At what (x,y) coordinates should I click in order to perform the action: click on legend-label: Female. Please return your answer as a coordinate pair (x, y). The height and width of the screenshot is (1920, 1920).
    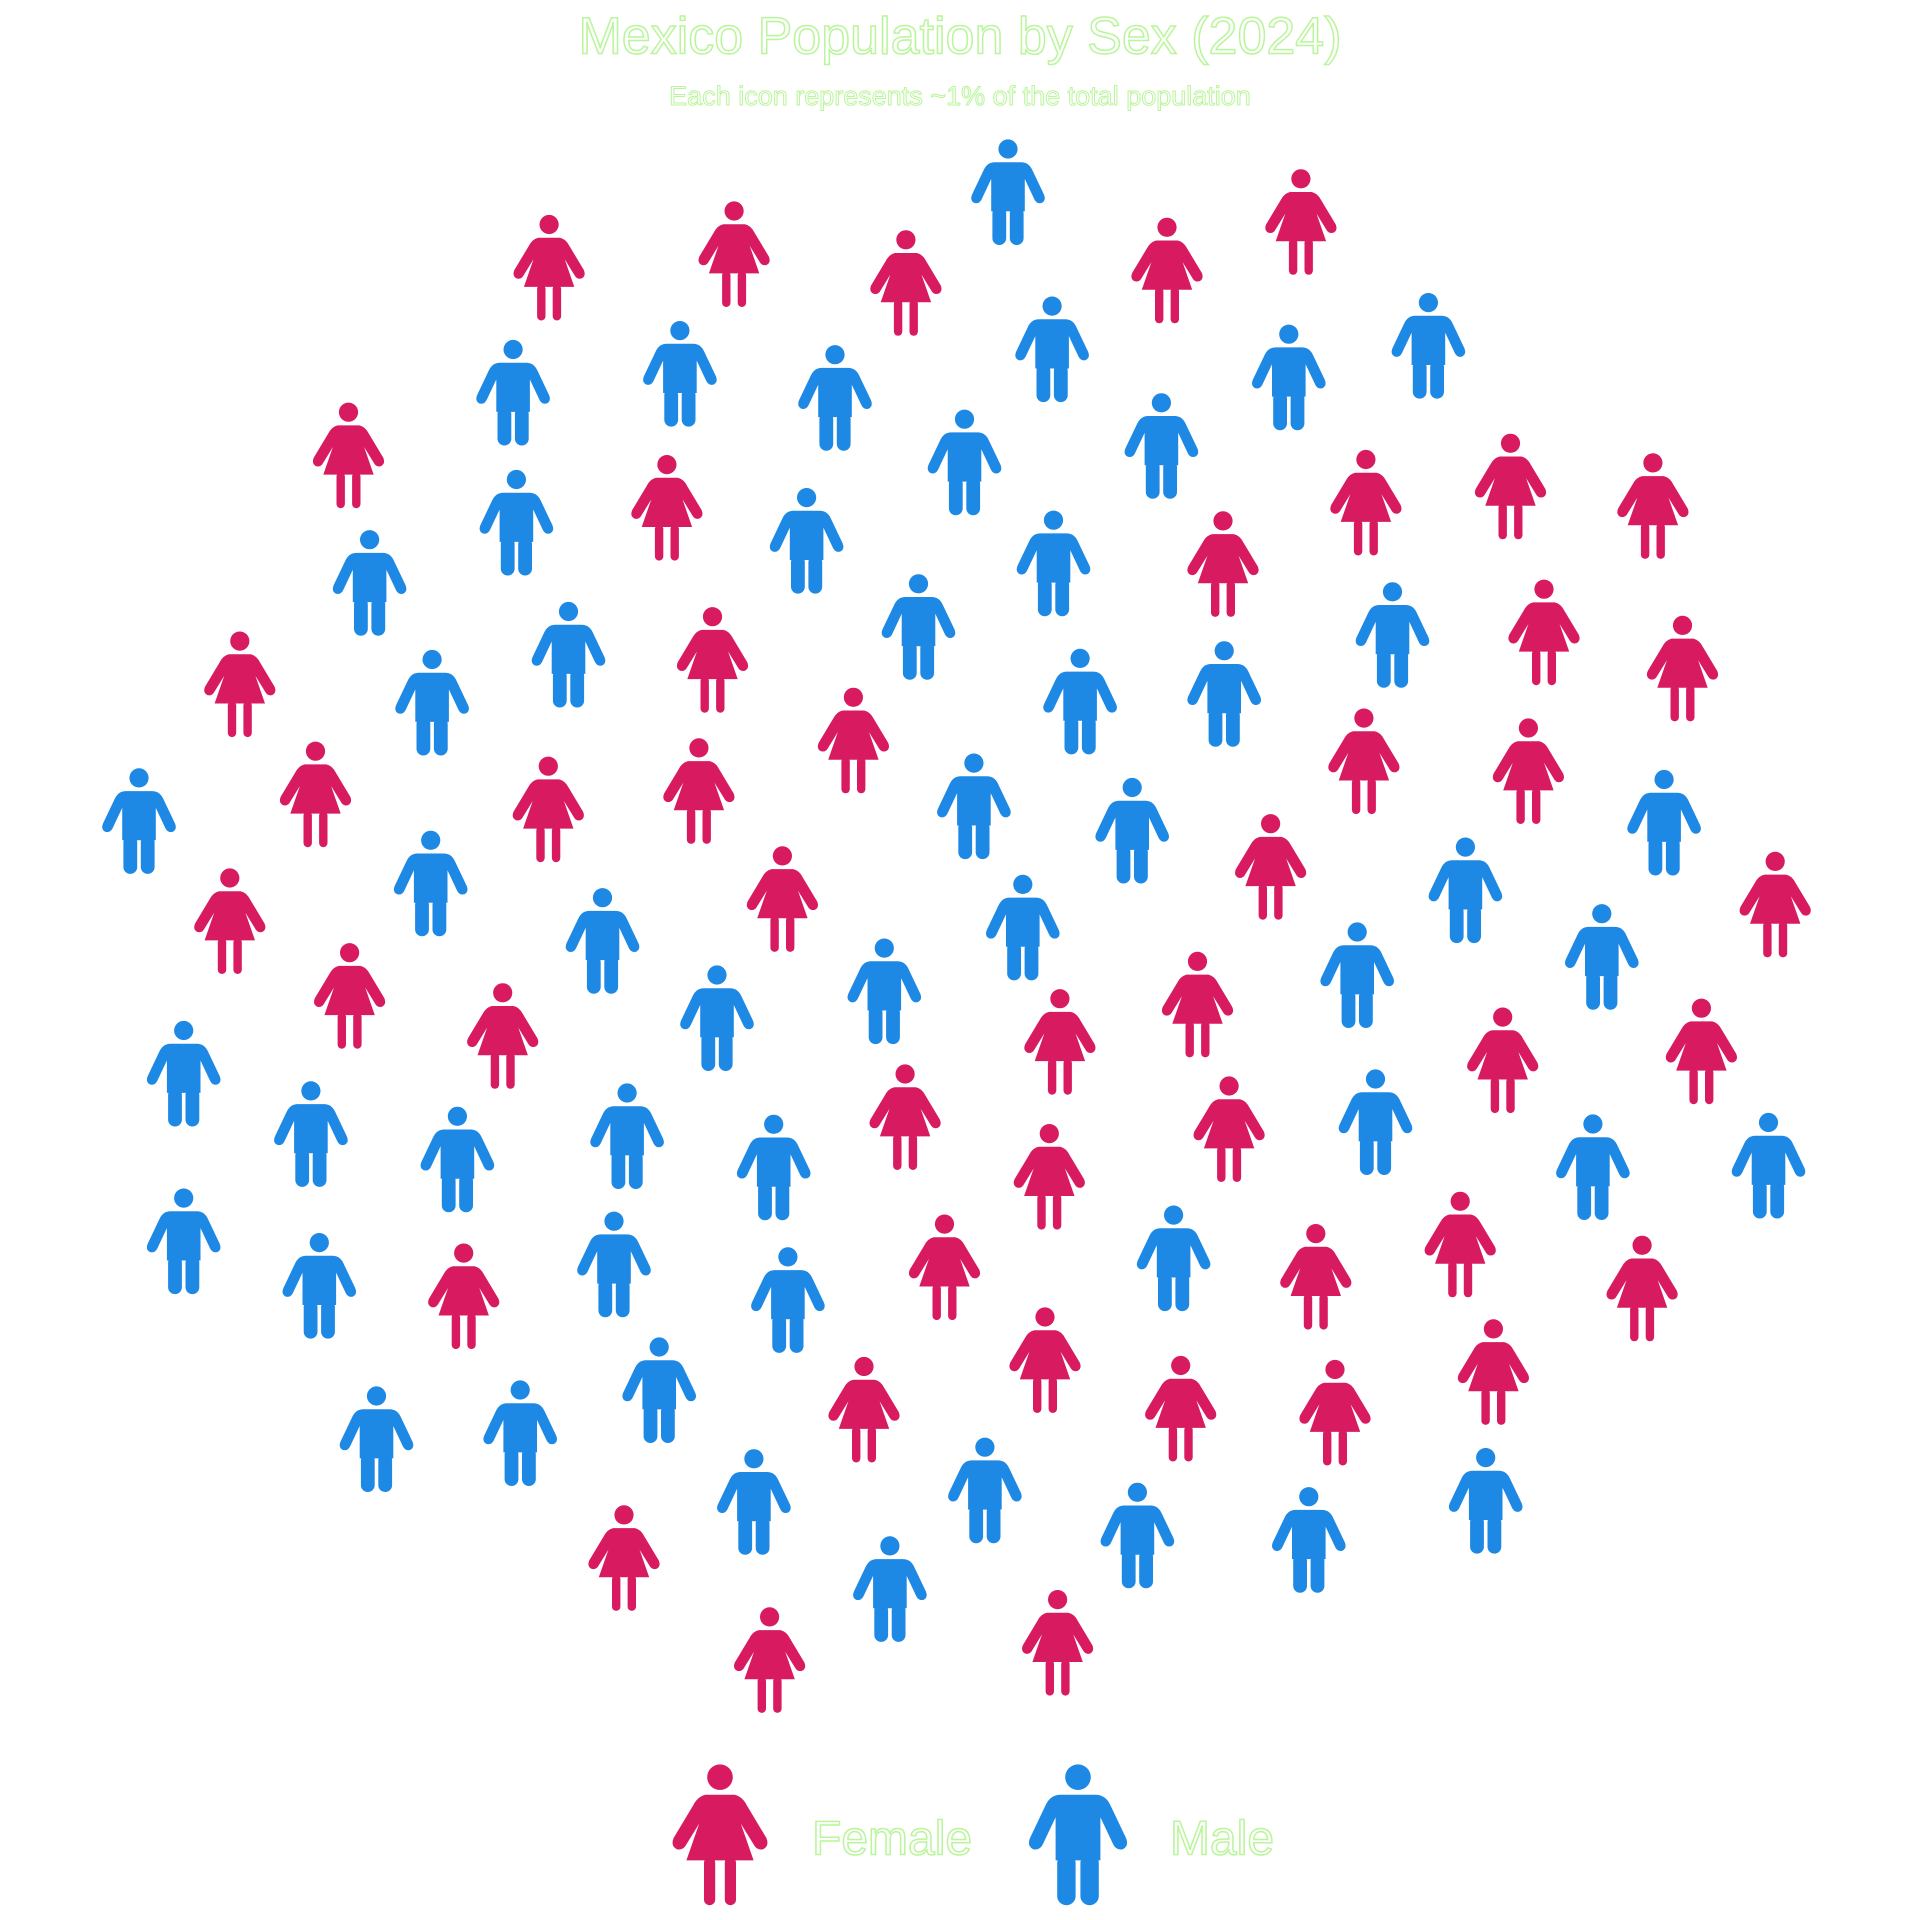
    Looking at the image, I should click on (892, 1839).